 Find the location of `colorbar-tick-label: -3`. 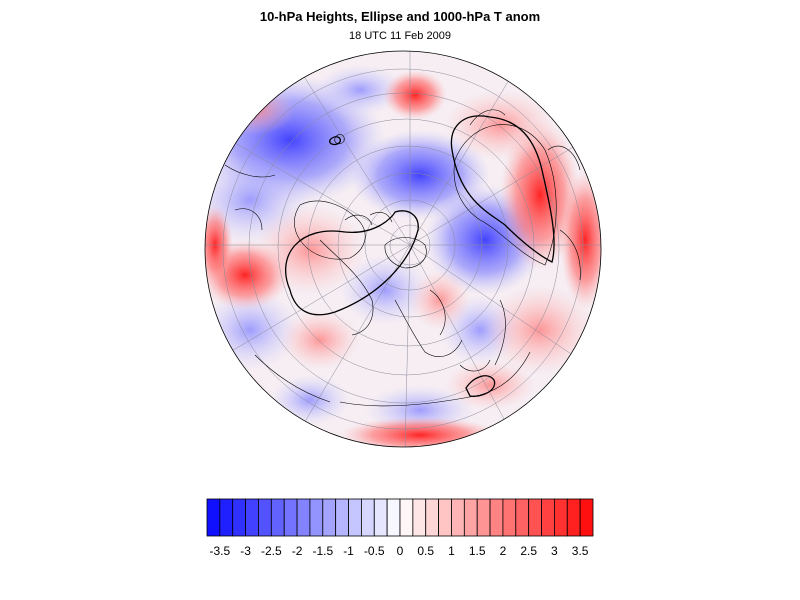

colorbar-tick-label: -3 is located at coordinates (245, 551).